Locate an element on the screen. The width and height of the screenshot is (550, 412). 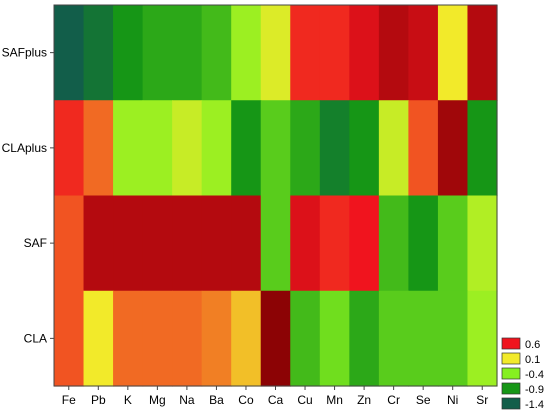
heatmap-cell-SAF-Mn is located at coordinates (334, 243).